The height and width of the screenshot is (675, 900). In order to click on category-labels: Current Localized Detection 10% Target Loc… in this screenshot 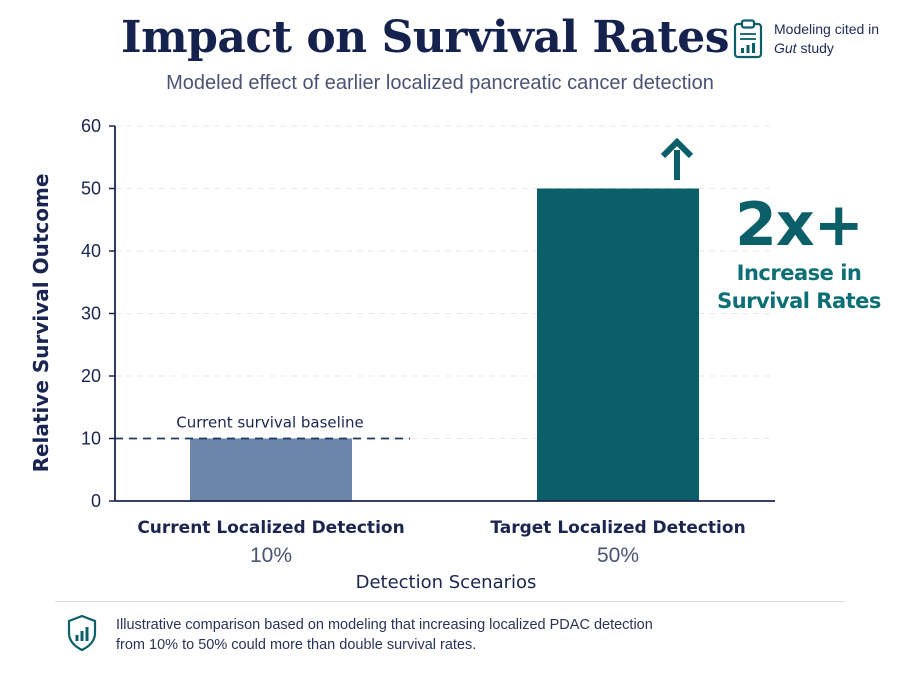, I will do `click(441, 542)`.